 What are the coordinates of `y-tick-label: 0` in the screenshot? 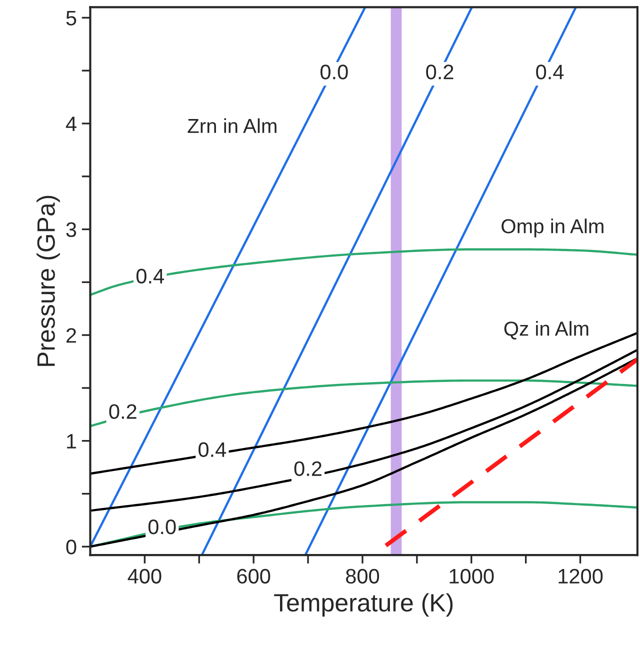 It's located at (71, 547).